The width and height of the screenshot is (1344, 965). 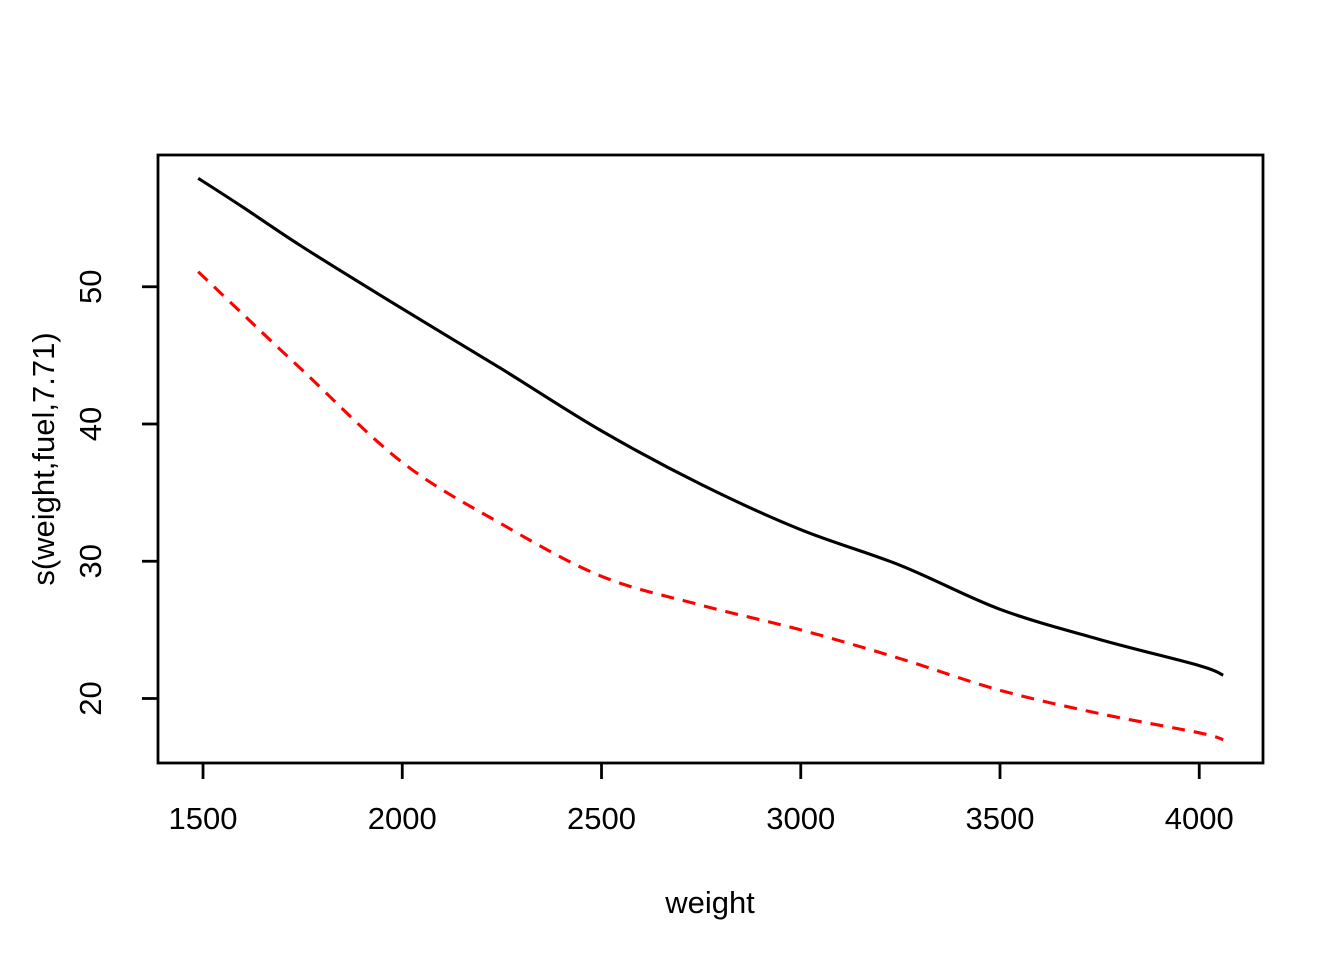 What do you see at coordinates (115, 493) in the screenshot?
I see `y-axis: 20 30 40 50` at bounding box center [115, 493].